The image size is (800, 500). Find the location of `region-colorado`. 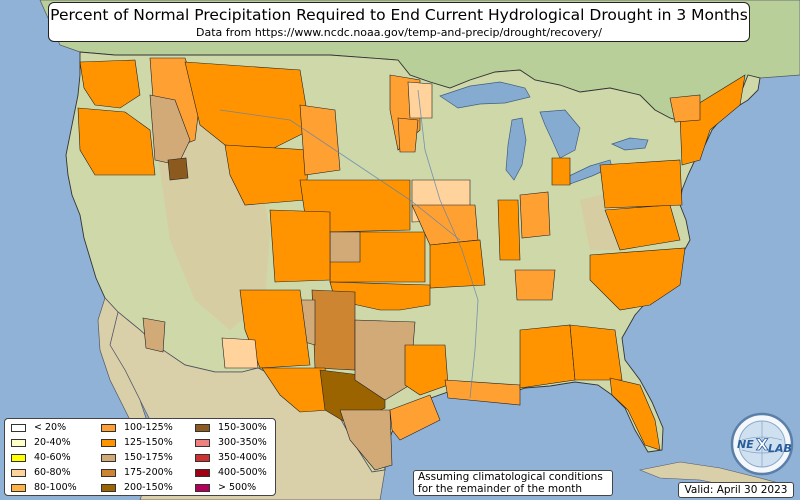

region-colorado is located at coordinates (300, 246).